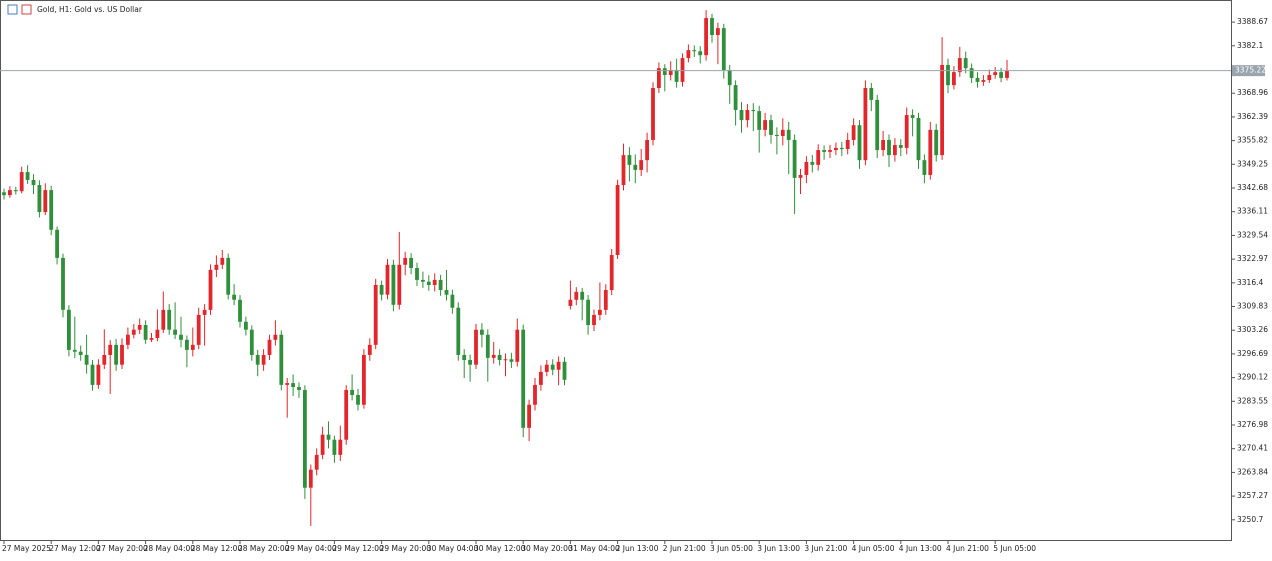 This screenshot has width=1272, height=561. I want to click on y-tick-label: 3388.67, so click(1252, 21).